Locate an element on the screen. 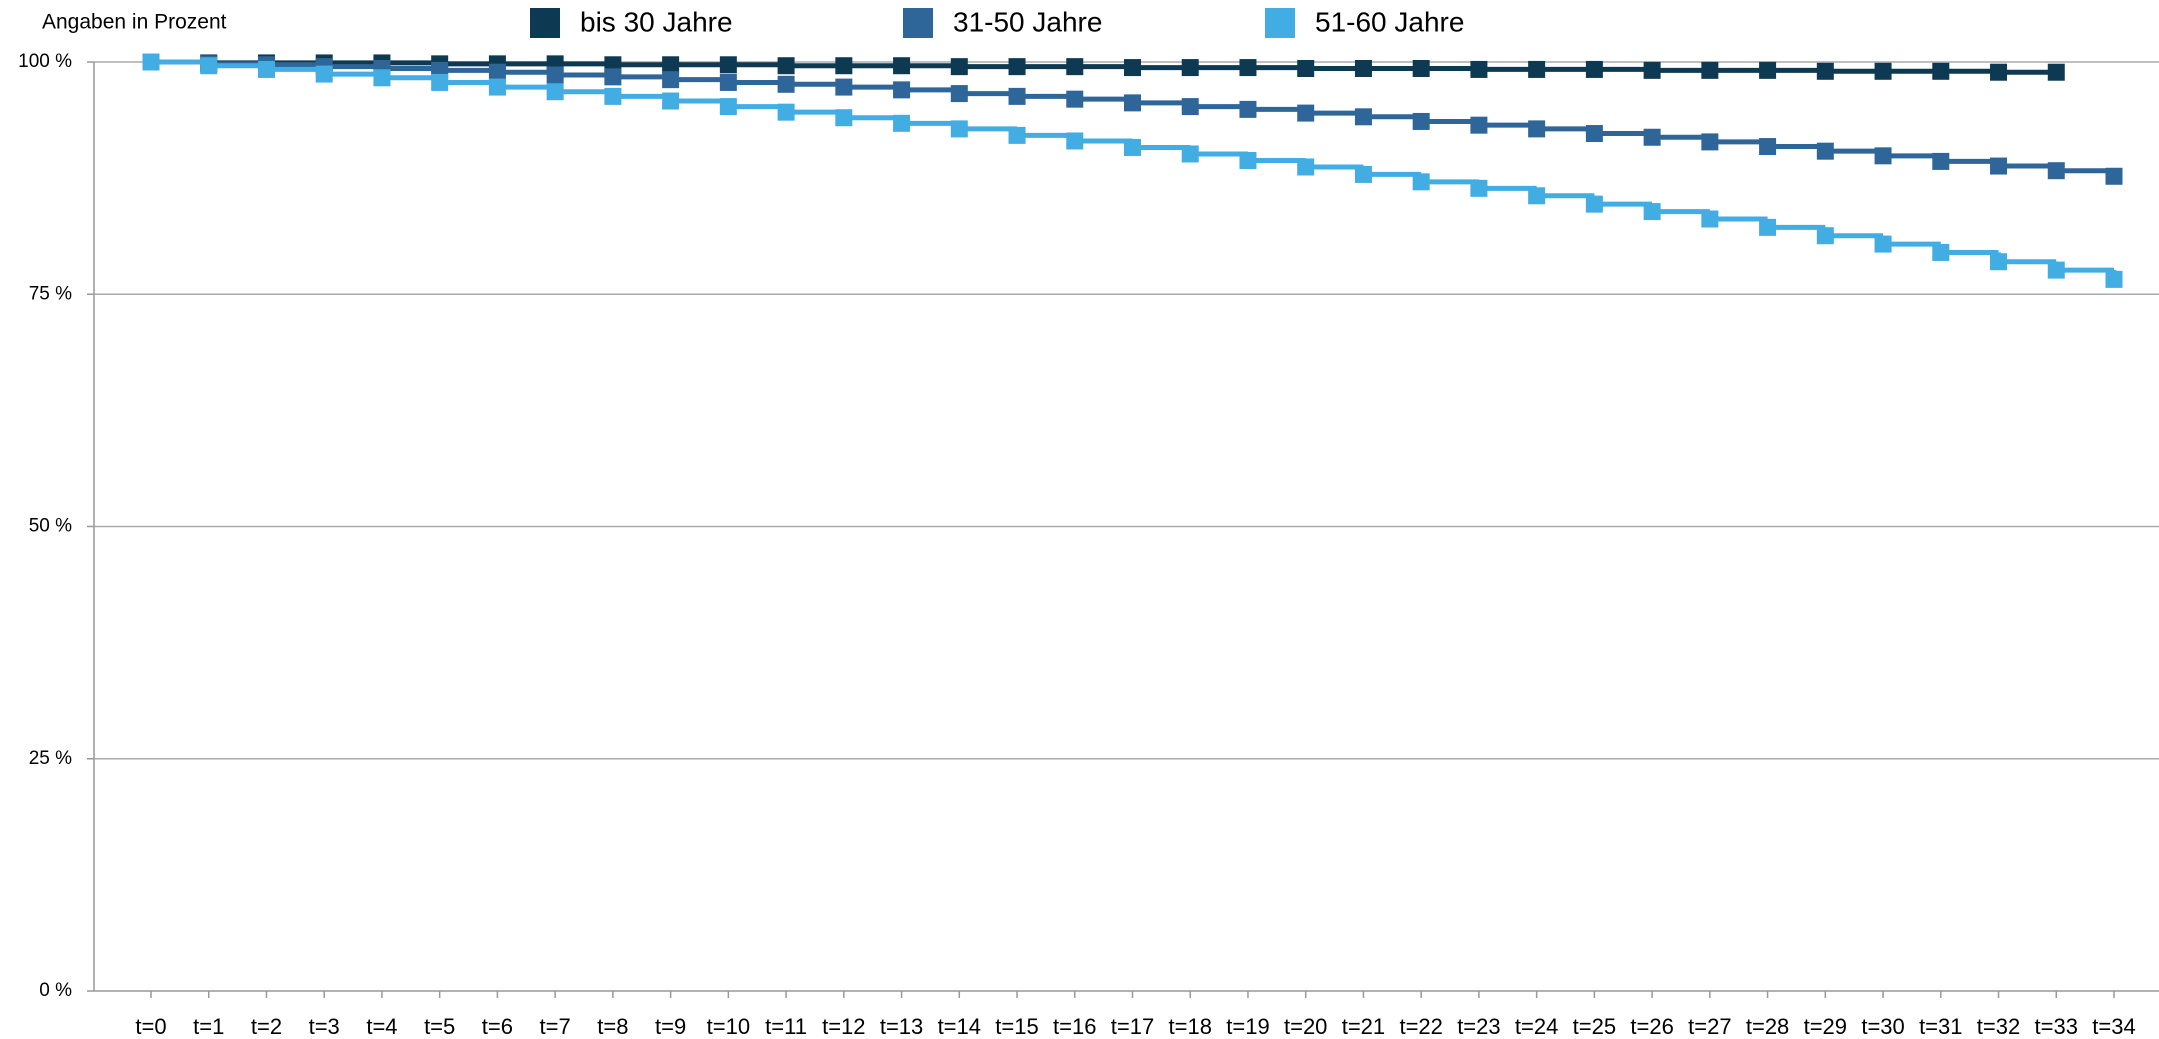 This screenshot has height=1039, width=2159. x-tick-label: t=16 is located at coordinates (1074, 1026).